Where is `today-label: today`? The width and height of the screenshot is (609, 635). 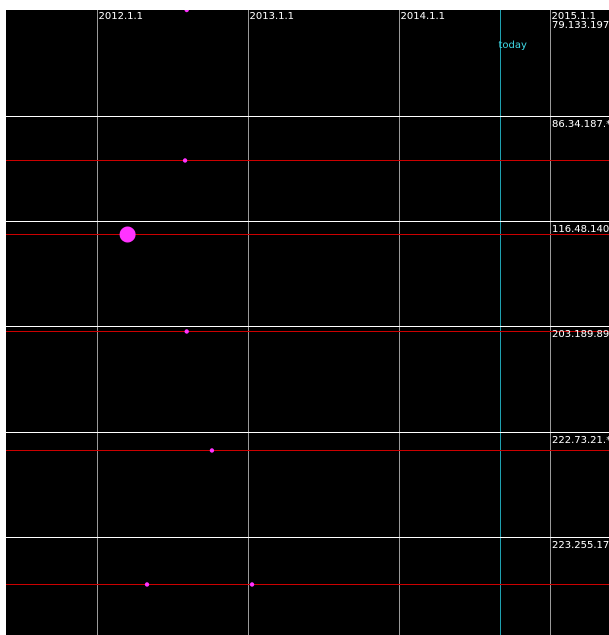
today-label: today is located at coordinates (513, 45).